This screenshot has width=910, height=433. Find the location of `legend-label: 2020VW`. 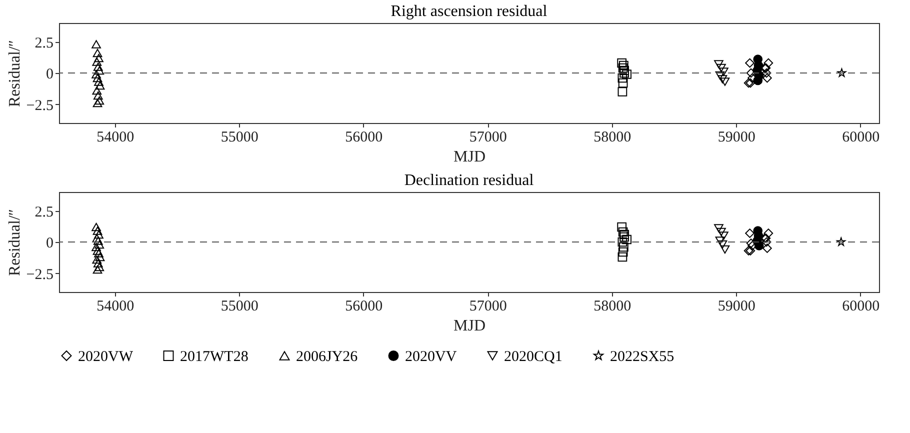

legend-label: 2020VW is located at coordinates (106, 356).